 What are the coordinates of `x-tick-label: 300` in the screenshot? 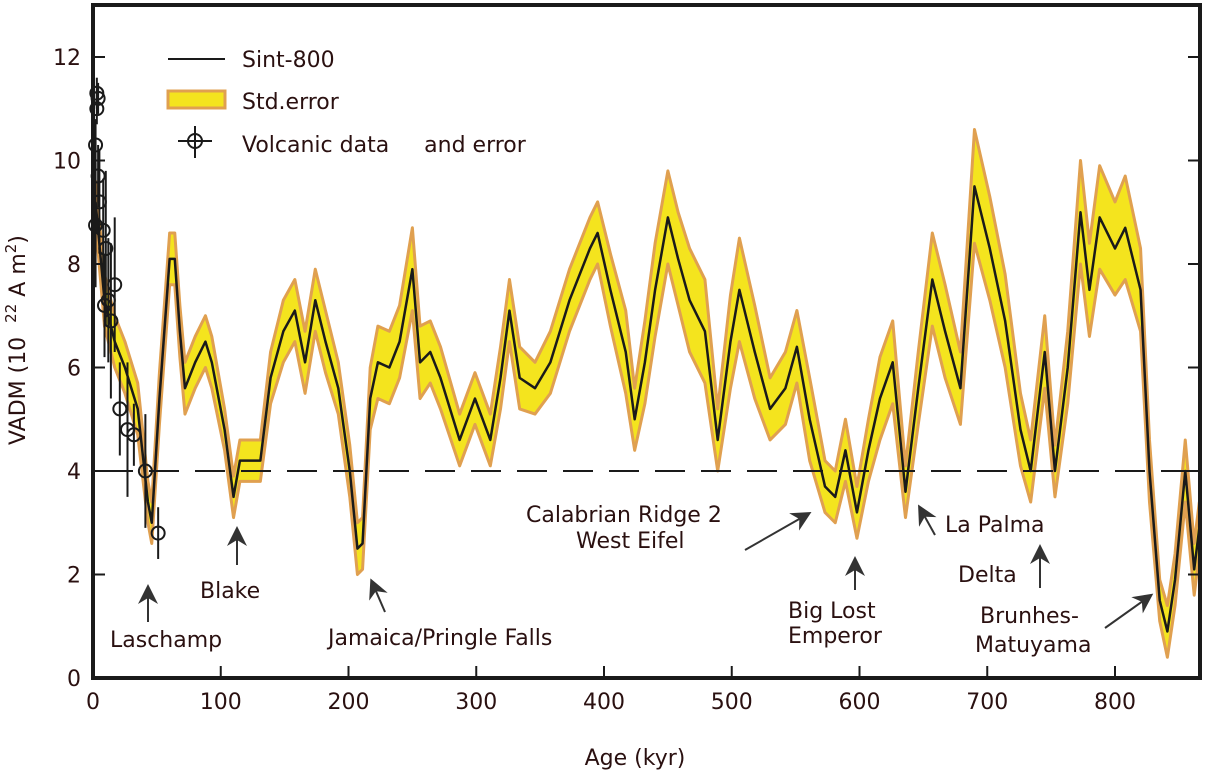 It's located at (476, 702).